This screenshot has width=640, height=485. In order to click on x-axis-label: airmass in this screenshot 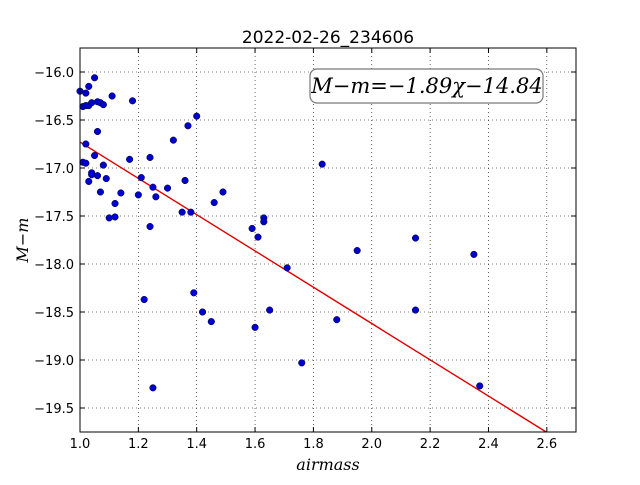, I will do `click(327, 464)`.